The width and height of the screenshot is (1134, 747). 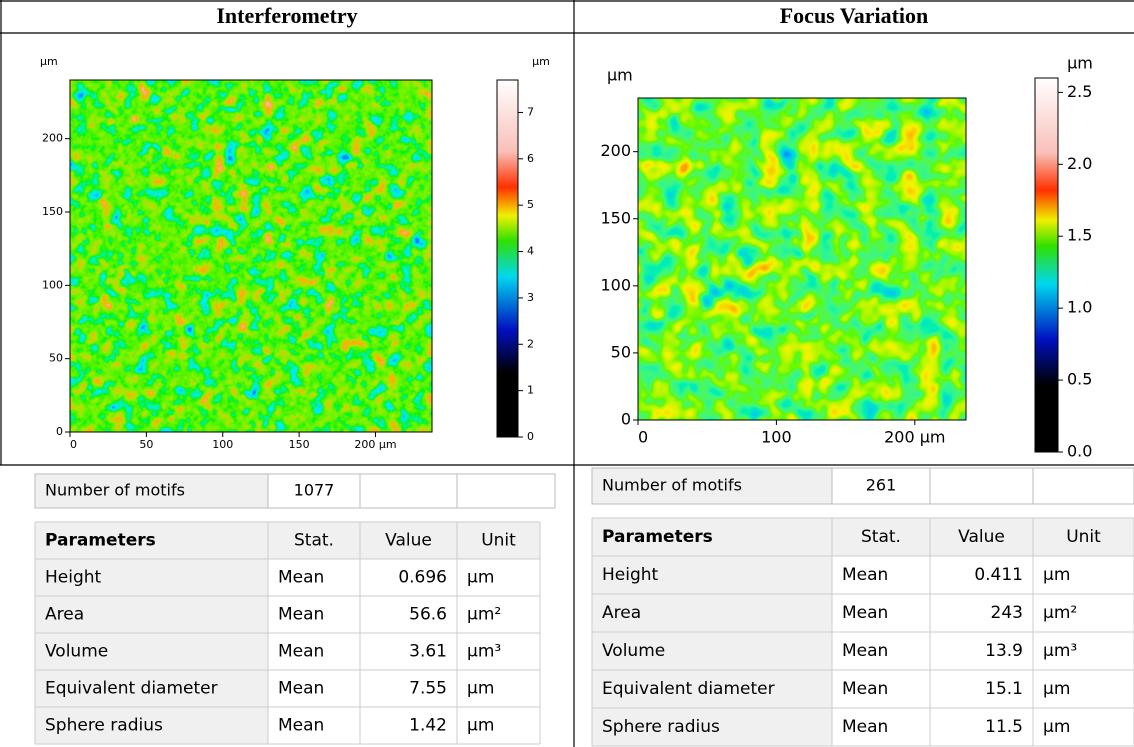 I want to click on motifs-value: 1077, so click(x=314, y=490).